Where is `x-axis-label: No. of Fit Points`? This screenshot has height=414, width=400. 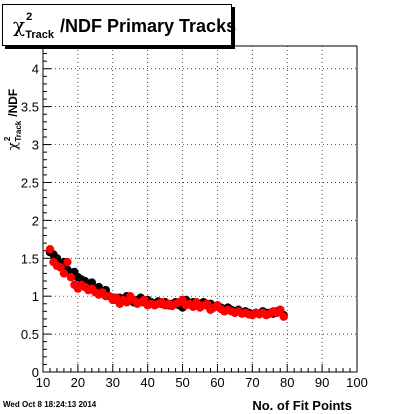 x-axis-label: No. of Fit Points is located at coordinates (302, 405).